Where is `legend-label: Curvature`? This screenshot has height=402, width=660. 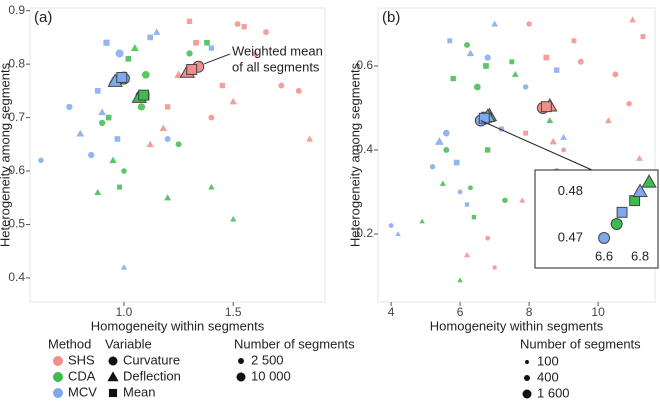
legend-label: Curvature is located at coordinates (151, 359).